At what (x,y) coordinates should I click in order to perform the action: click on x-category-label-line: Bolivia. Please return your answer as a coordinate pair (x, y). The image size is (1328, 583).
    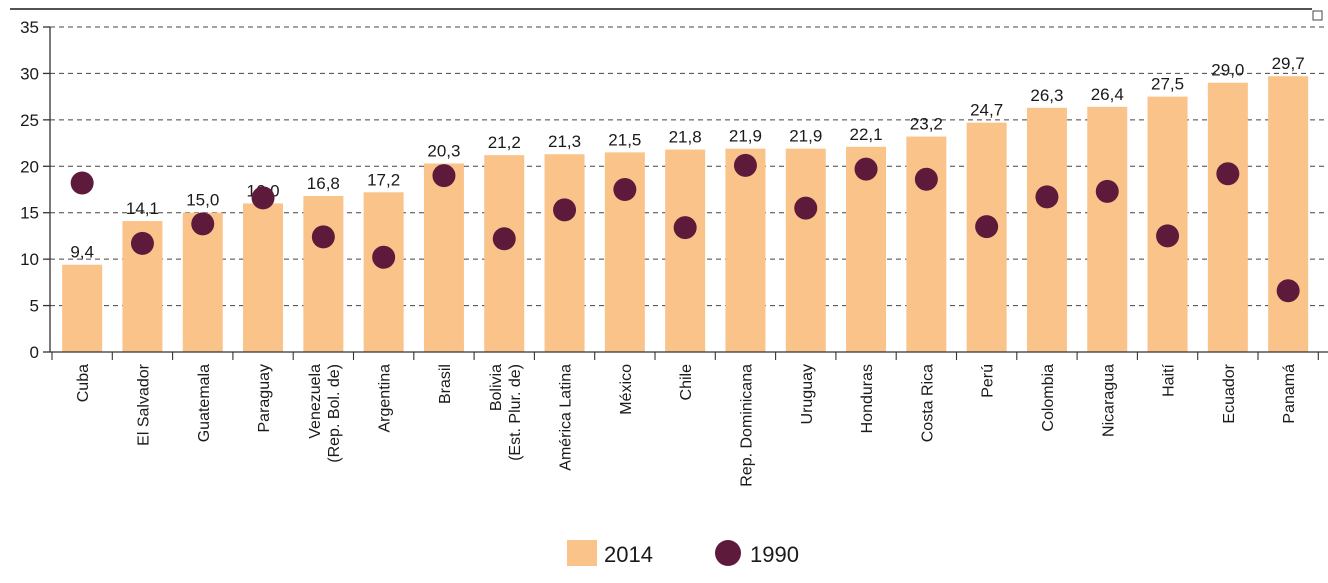
    Looking at the image, I should click on (496, 387).